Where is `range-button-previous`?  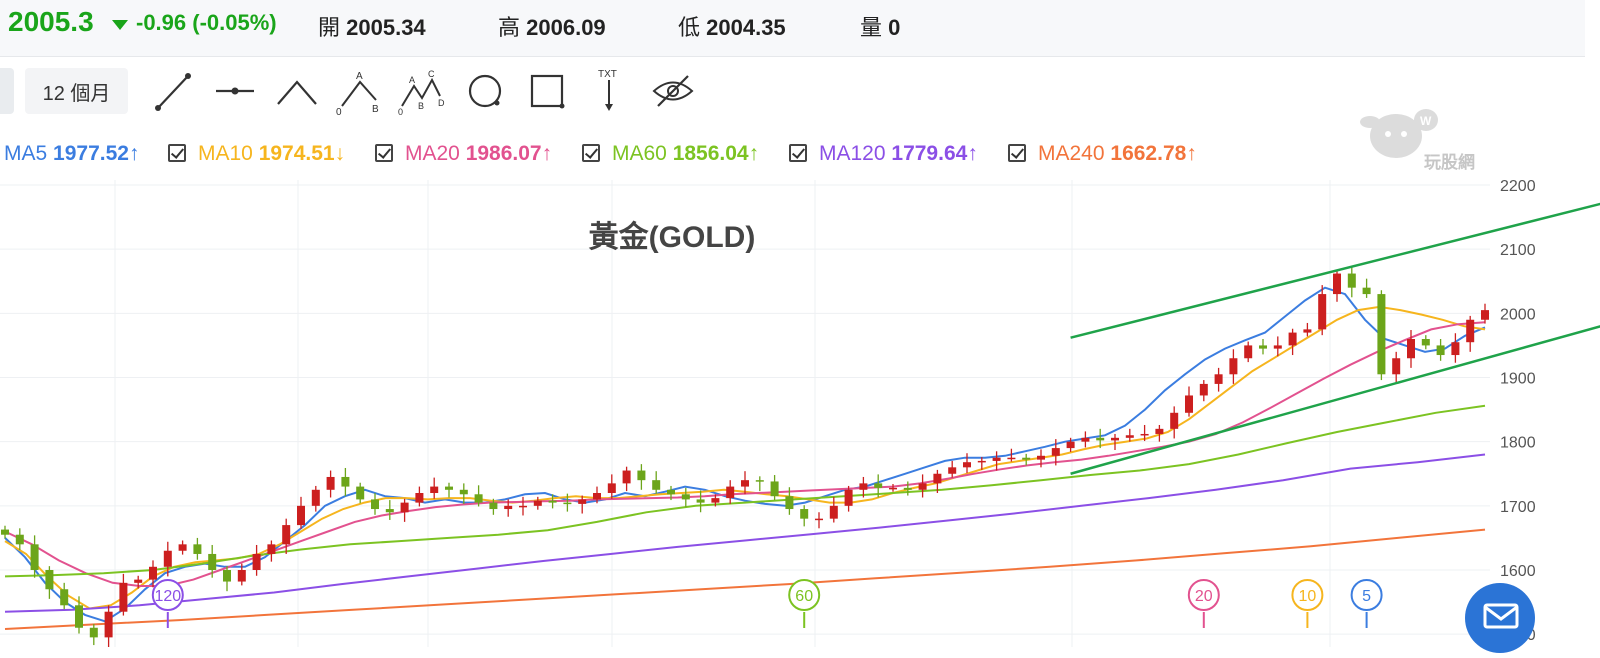
range-button-previous is located at coordinates (7, 91).